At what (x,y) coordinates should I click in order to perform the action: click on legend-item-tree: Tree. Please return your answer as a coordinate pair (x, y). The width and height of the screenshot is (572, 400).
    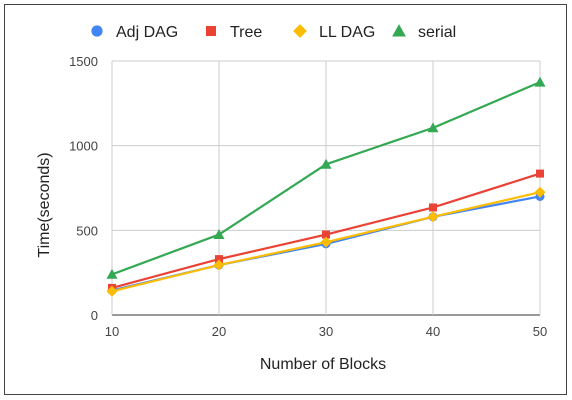
    Looking at the image, I should click on (234, 32).